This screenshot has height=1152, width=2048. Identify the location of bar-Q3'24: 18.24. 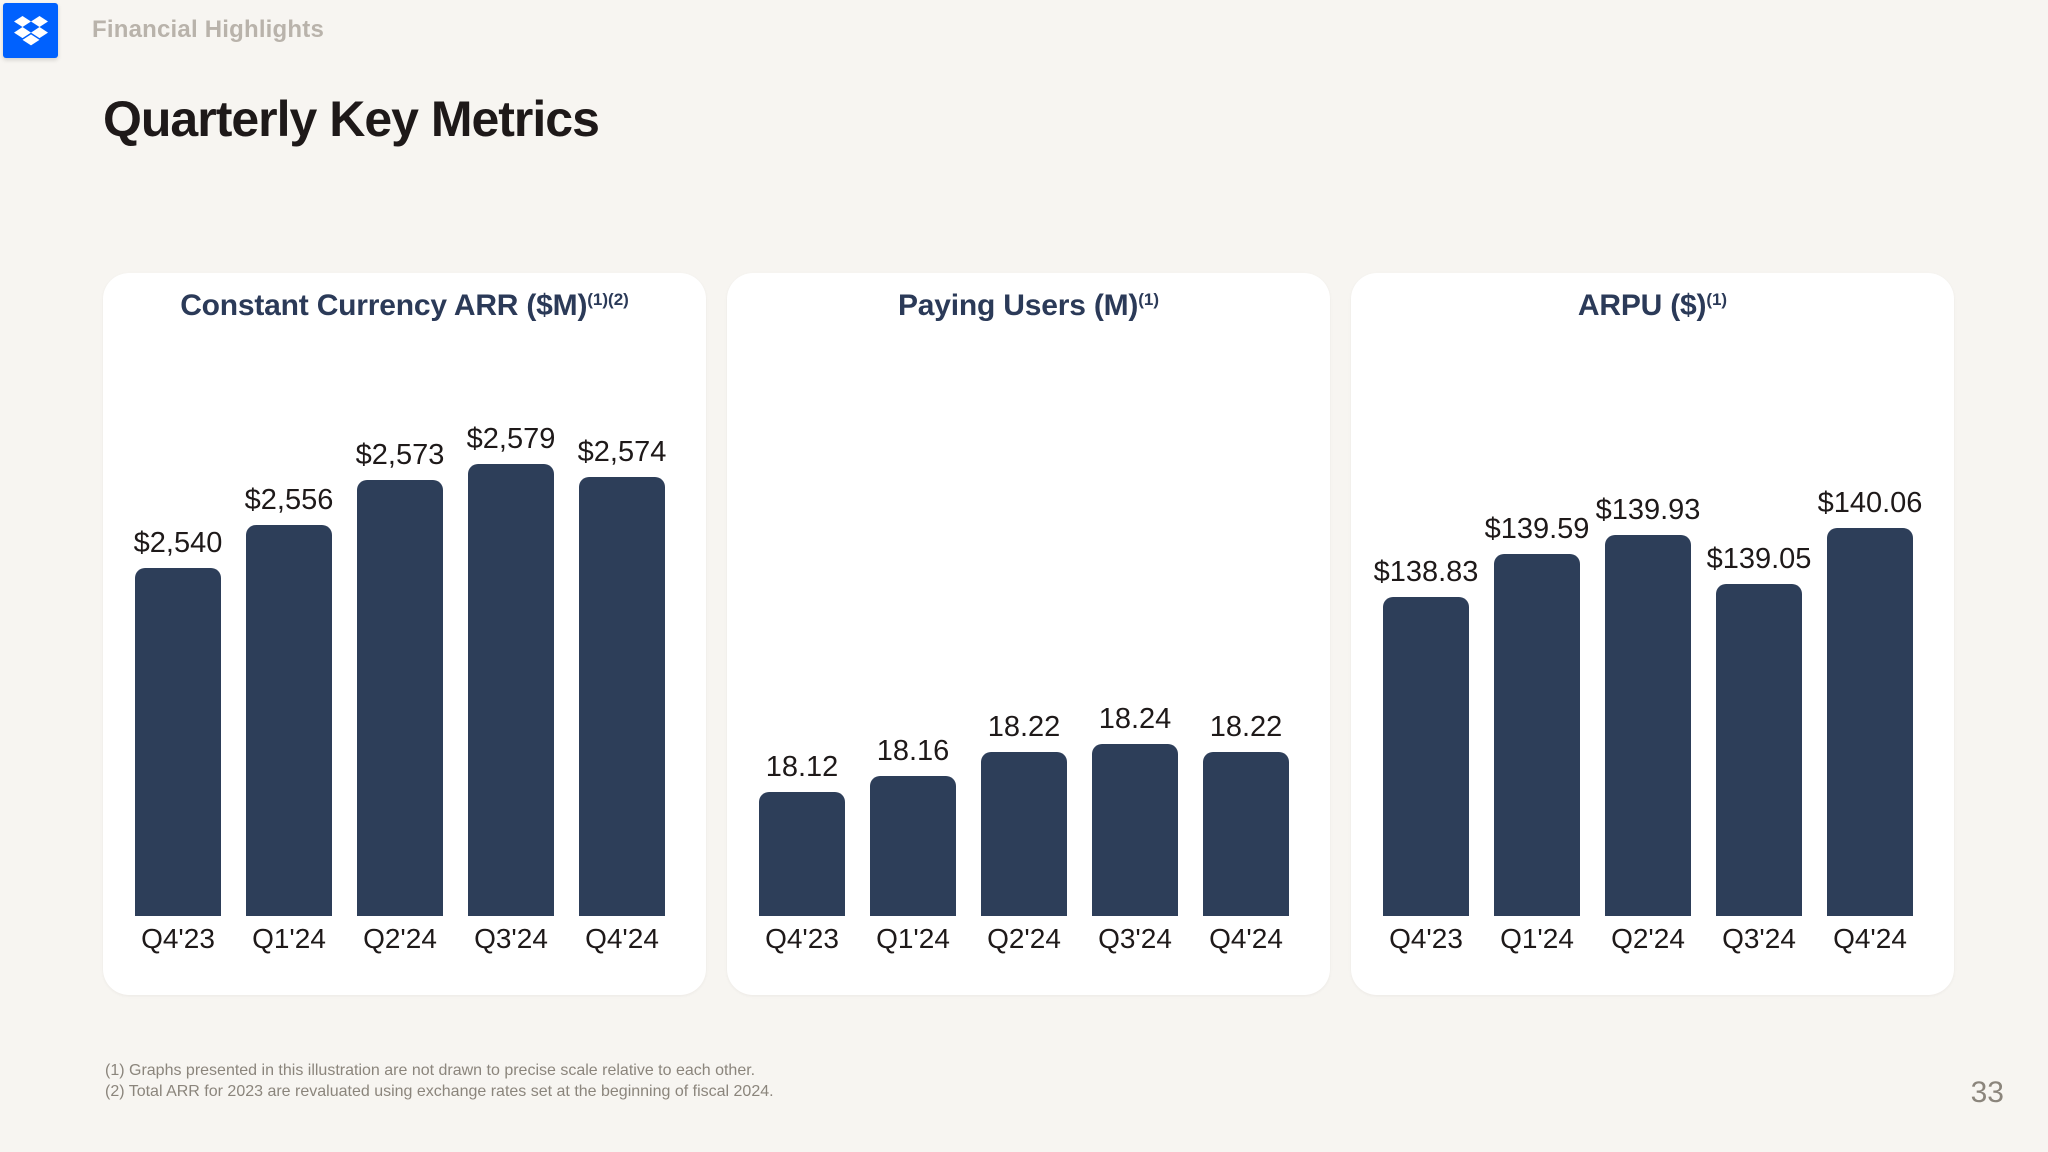
(1135, 809).